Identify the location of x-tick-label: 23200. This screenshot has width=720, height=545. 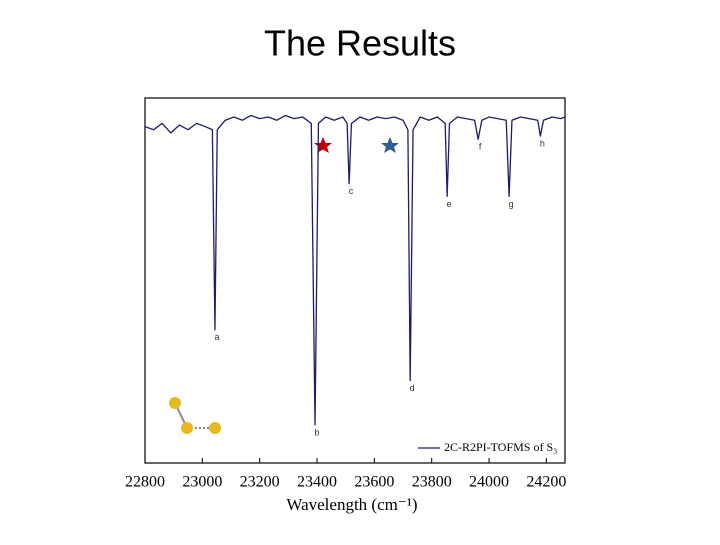
(260, 482).